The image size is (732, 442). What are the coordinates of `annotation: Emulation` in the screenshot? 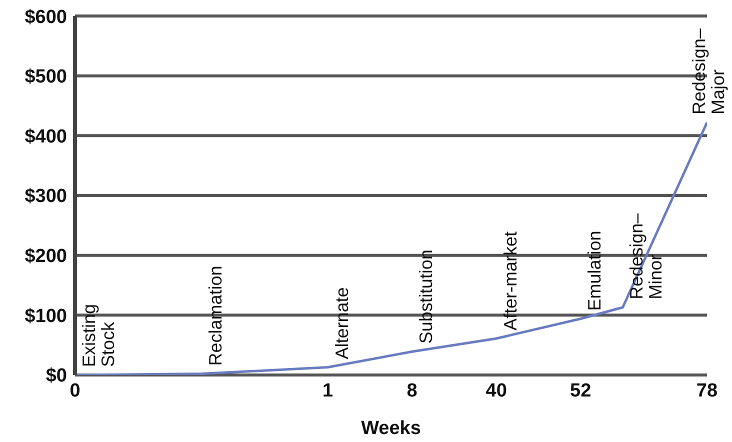 It's located at (594, 270).